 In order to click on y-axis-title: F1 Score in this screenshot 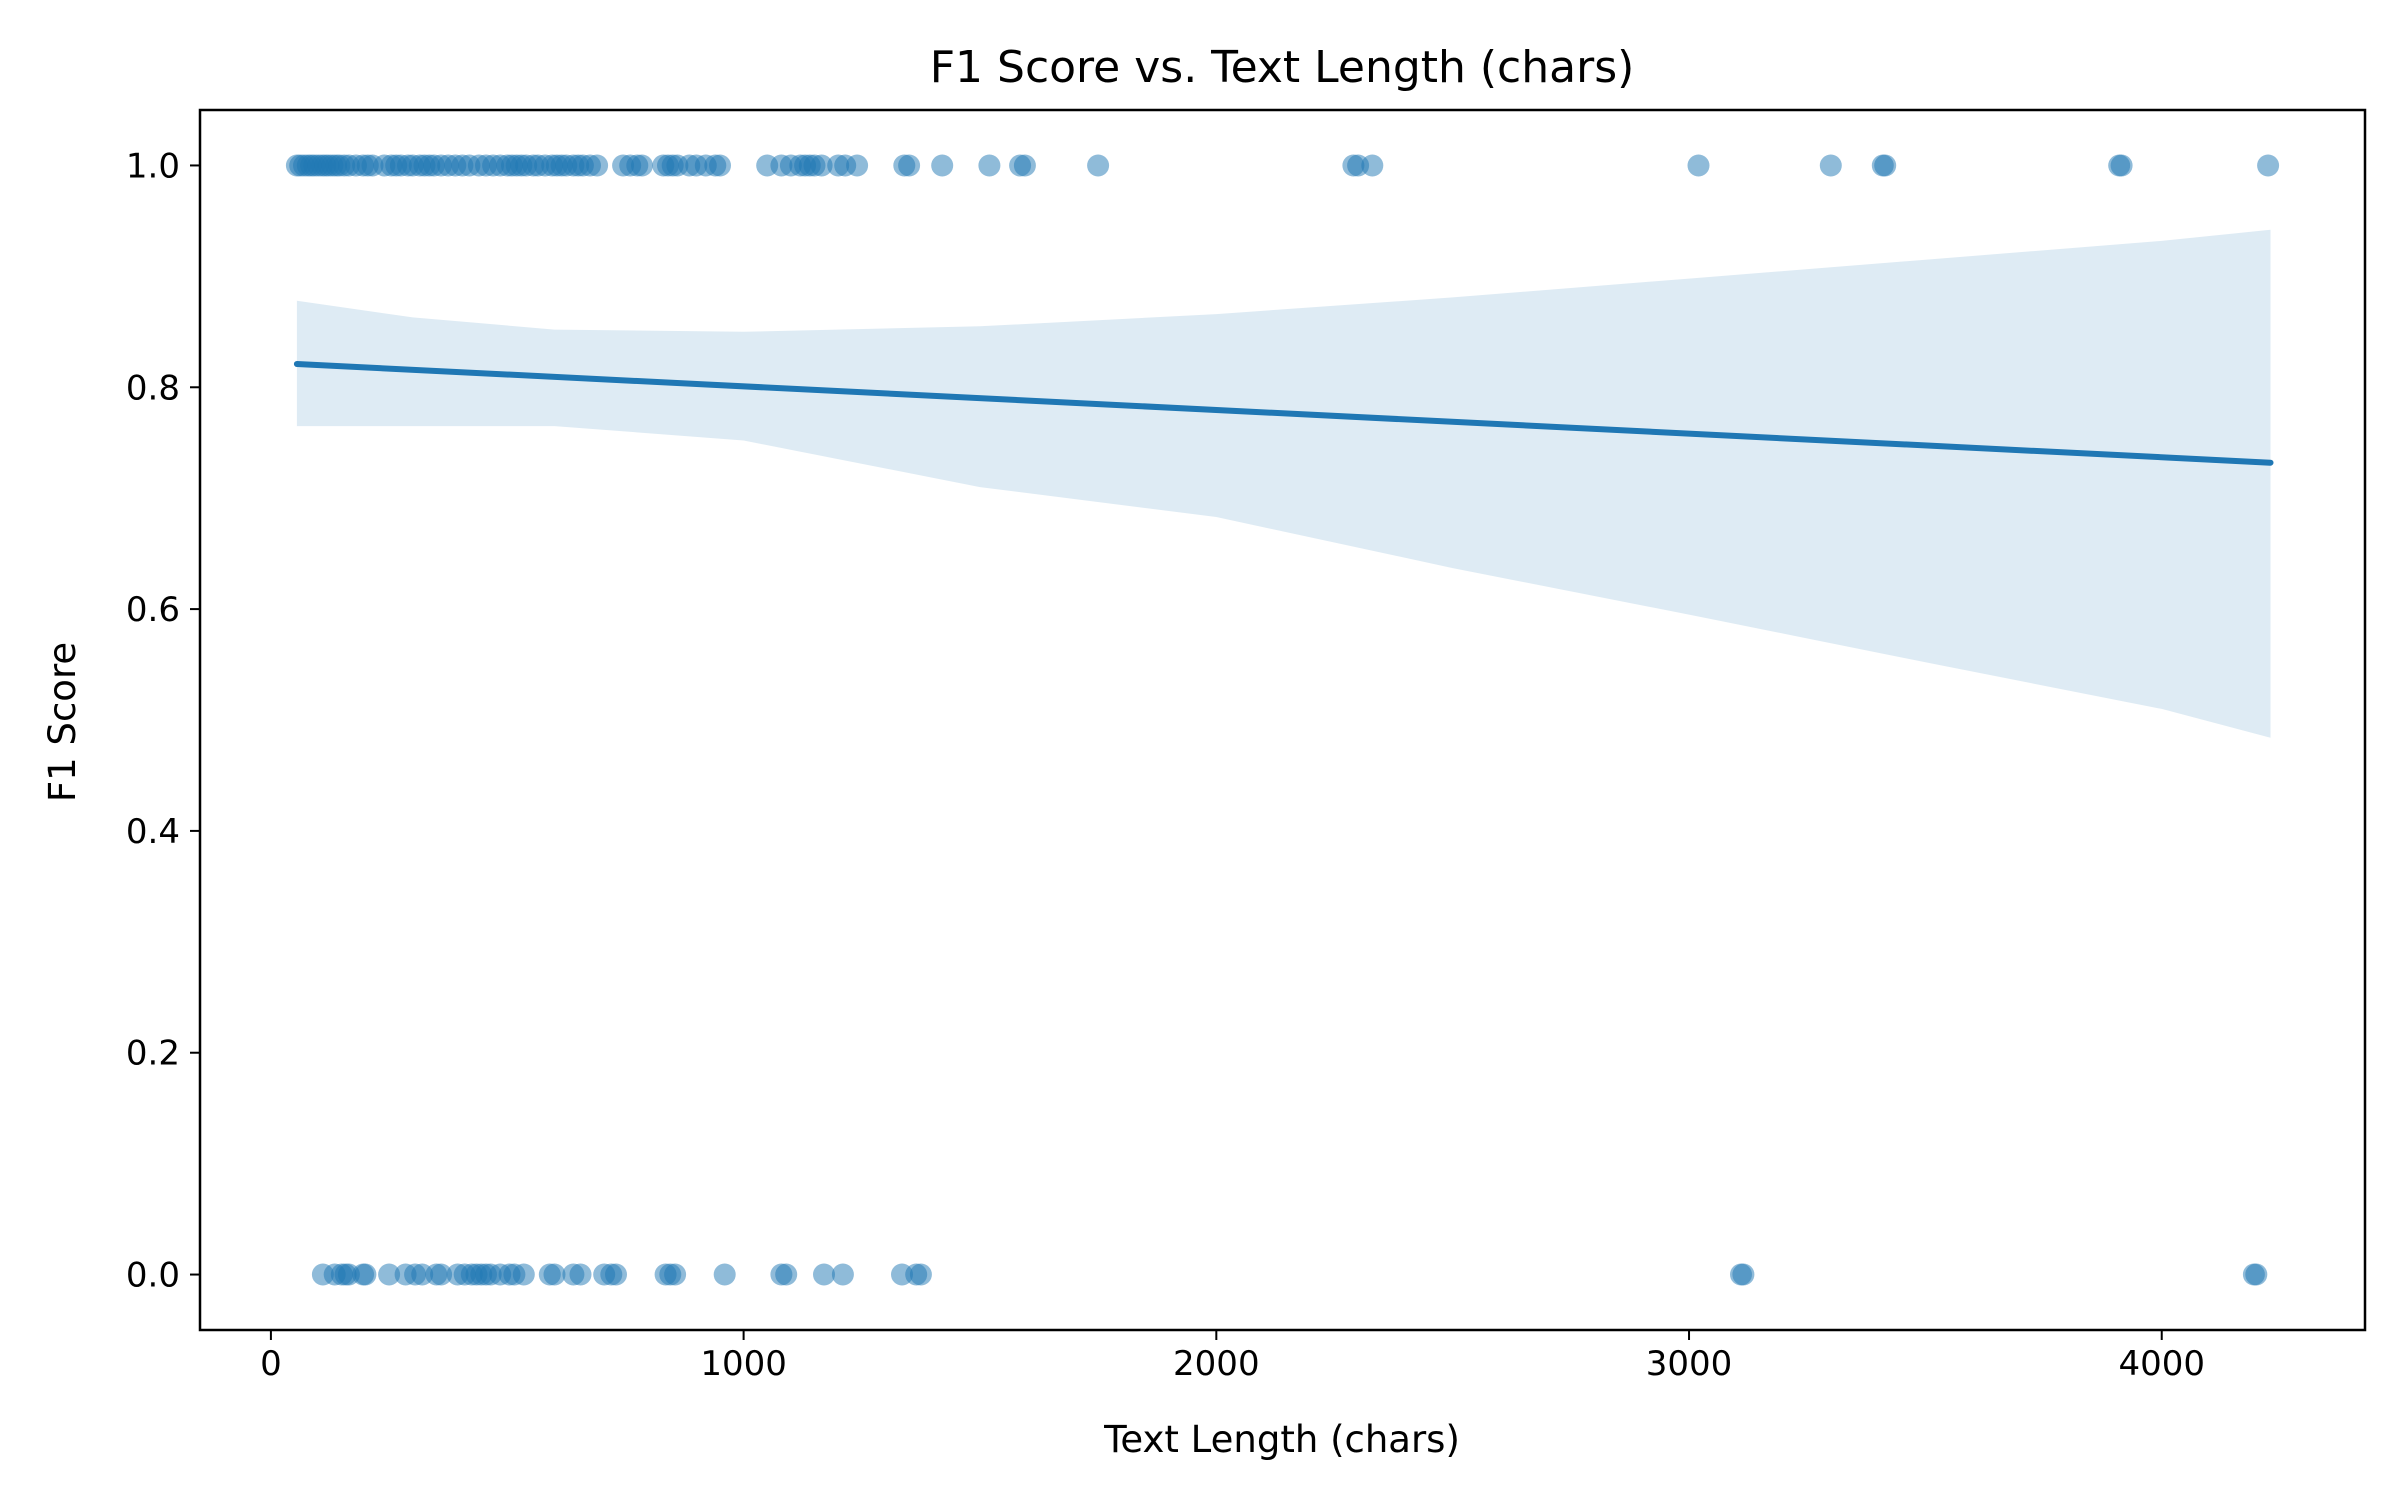, I will do `click(62, 722)`.